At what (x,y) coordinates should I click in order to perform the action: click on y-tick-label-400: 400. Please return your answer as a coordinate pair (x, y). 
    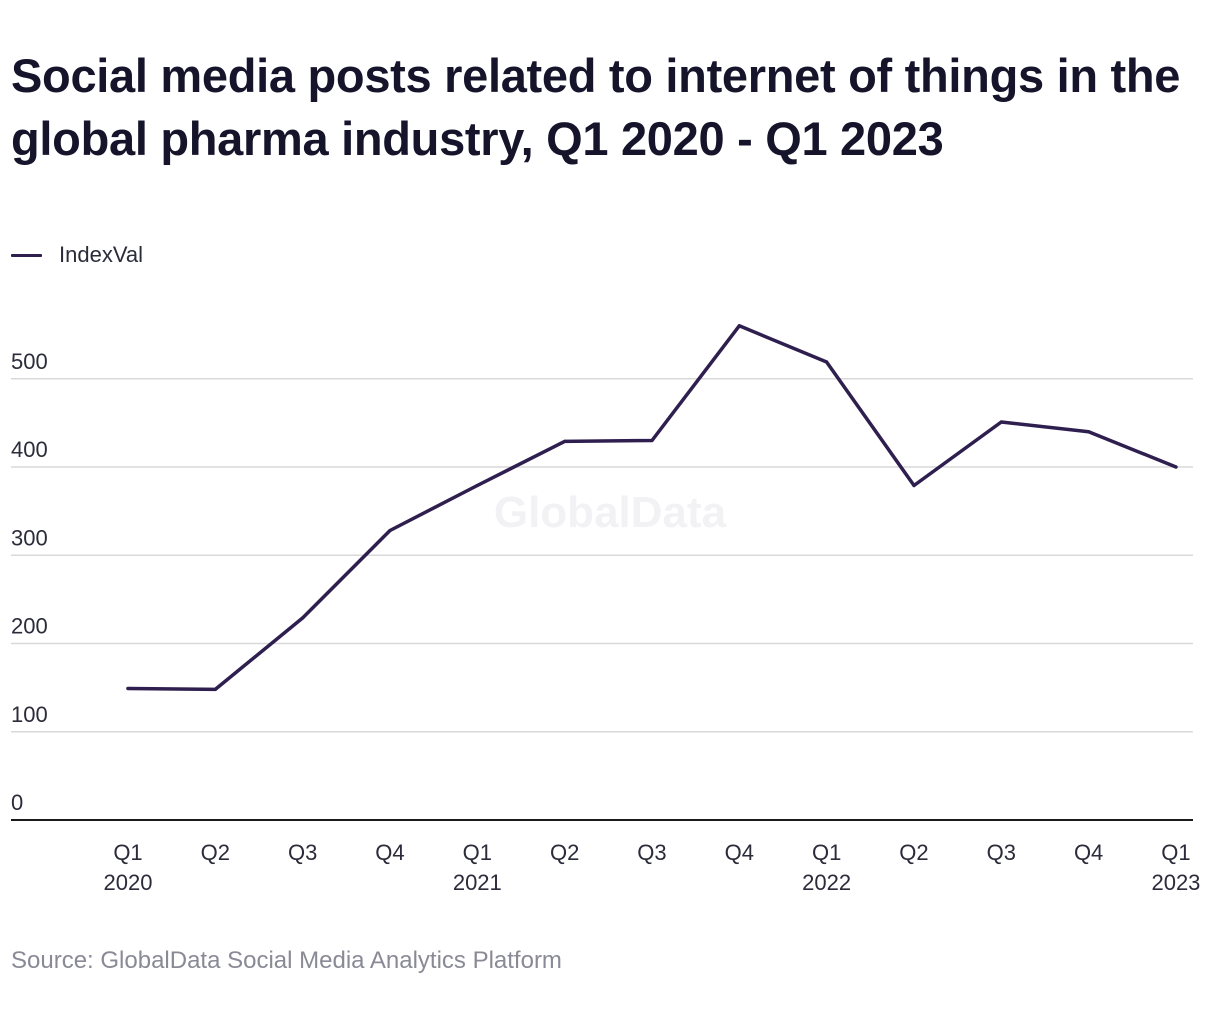
    Looking at the image, I should click on (29, 449).